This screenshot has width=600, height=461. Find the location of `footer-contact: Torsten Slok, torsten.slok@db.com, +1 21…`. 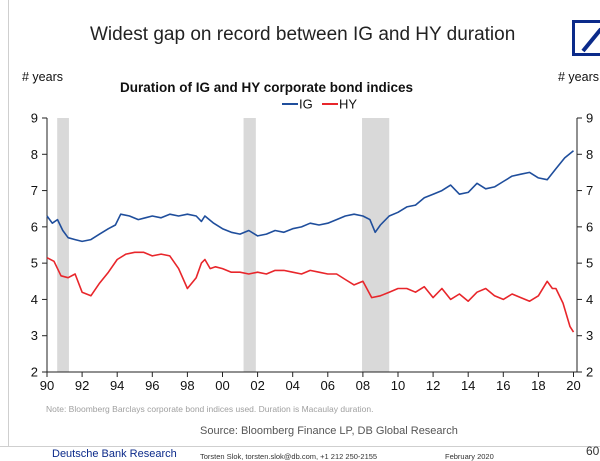

footer-contact: Torsten Slok, torsten.slok@db.com, +1 21… is located at coordinates (289, 456).